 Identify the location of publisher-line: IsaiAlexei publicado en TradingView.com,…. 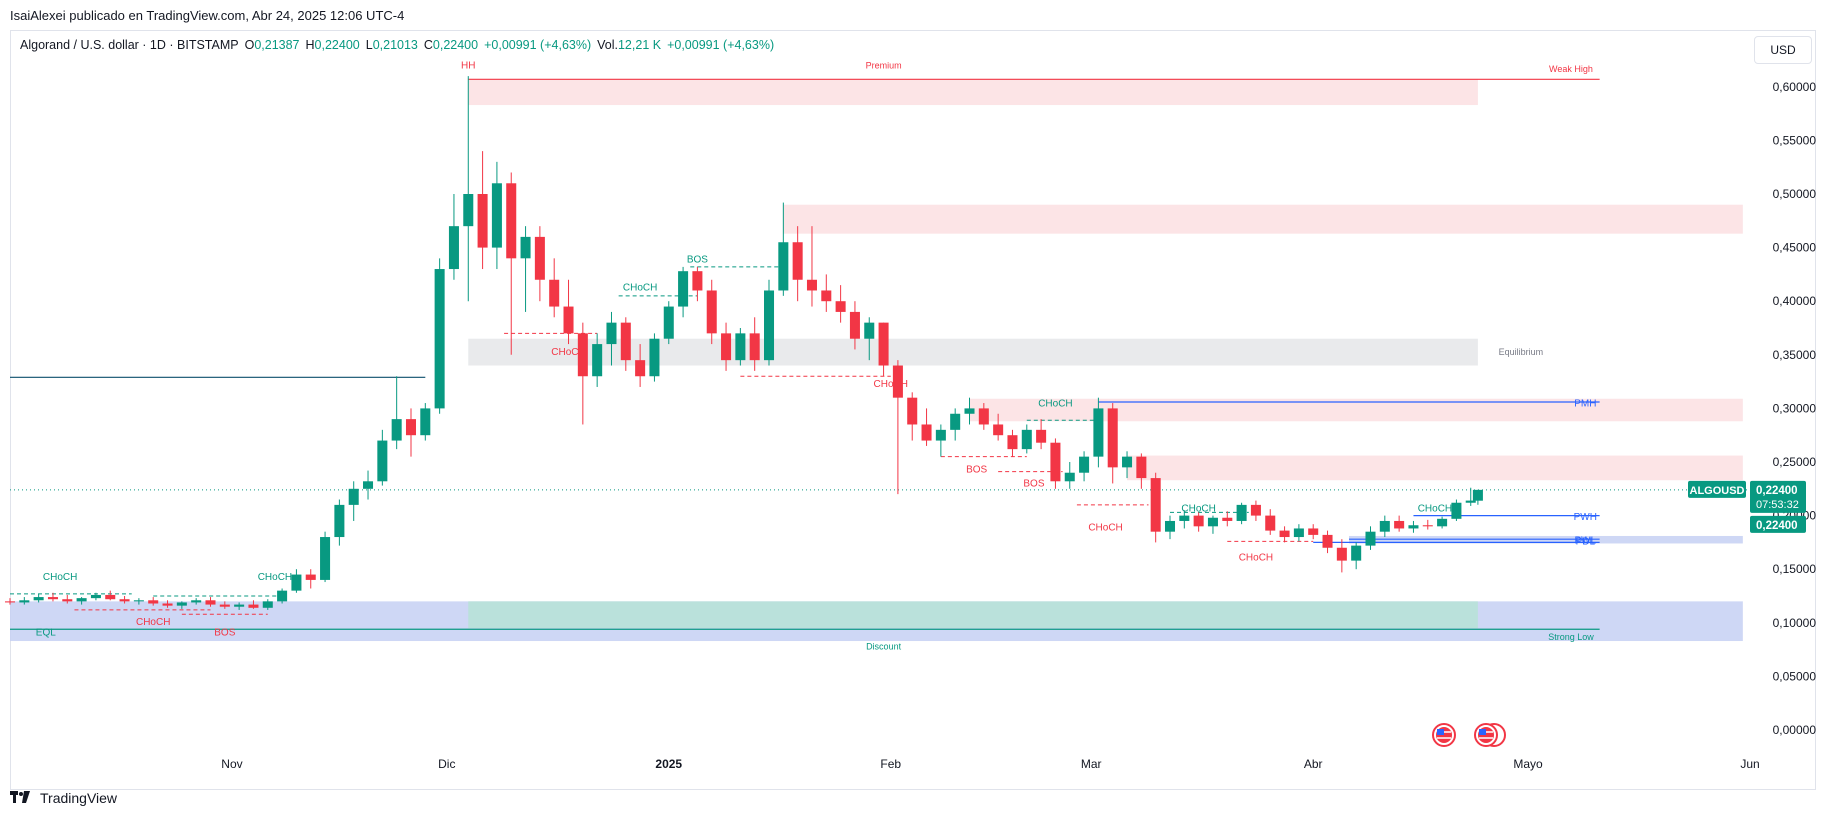
(207, 15).